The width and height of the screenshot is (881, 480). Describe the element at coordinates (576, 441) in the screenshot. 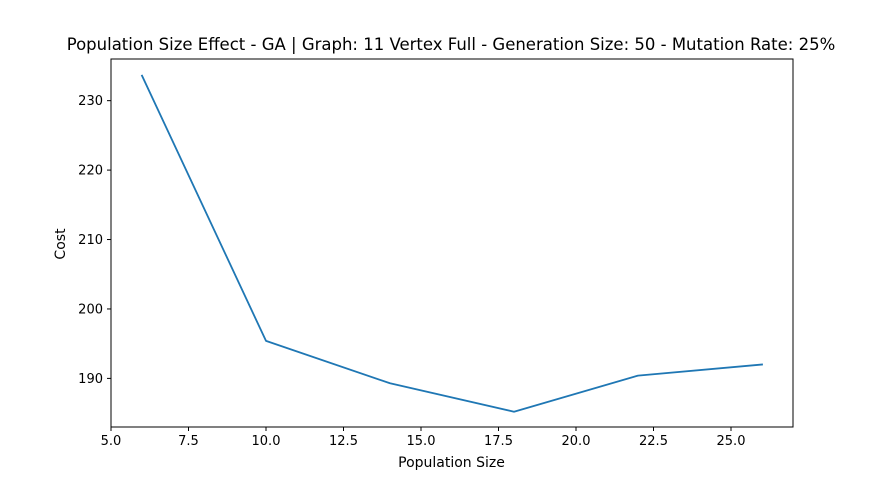

I see `x-tick-label: 20.0` at that location.